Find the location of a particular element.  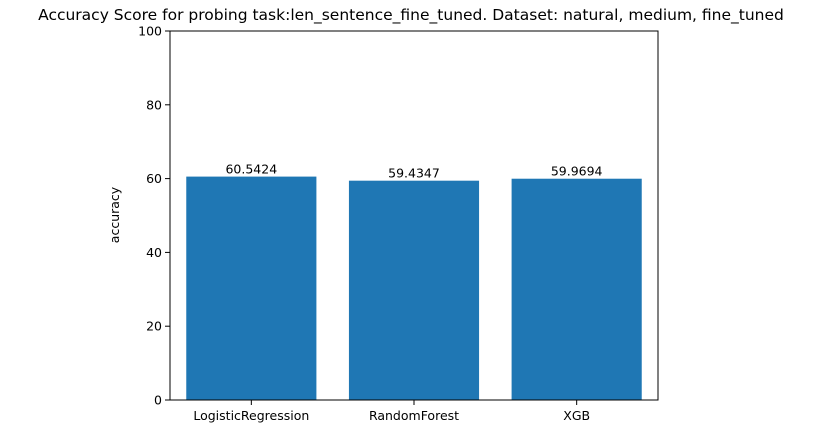

y-tick-label: 40 is located at coordinates (154, 252).